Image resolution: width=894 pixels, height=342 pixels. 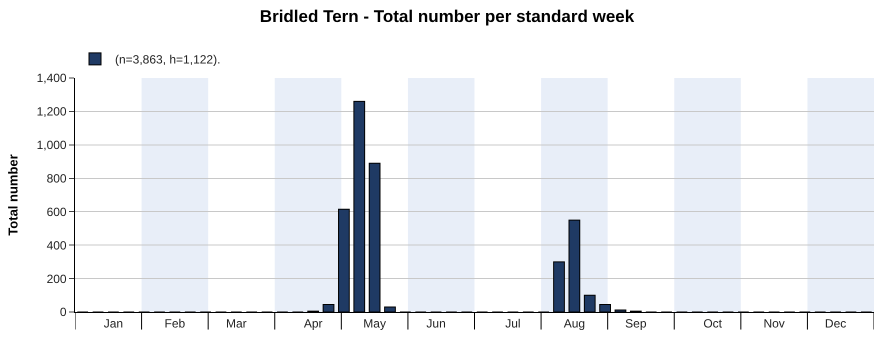 What do you see at coordinates (56, 178) in the screenshot?
I see `y-tick-label: 800` at bounding box center [56, 178].